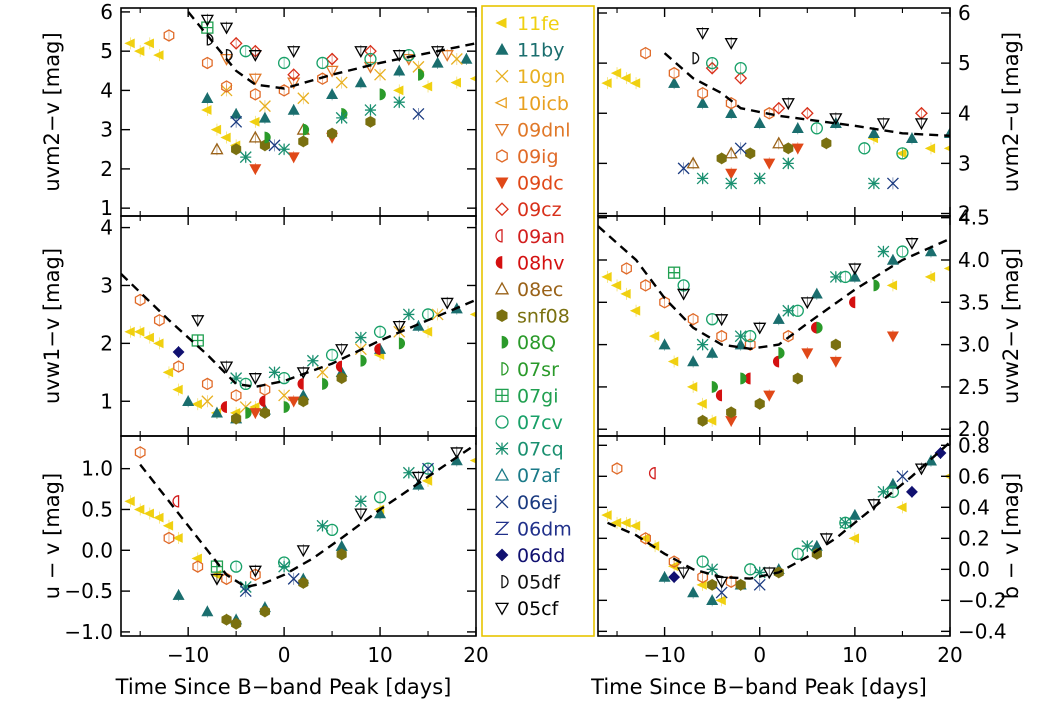 The image size is (1057, 713). What do you see at coordinates (526, 503) in the screenshot?
I see `legend-entry-06ej: 06ej` at bounding box center [526, 503].